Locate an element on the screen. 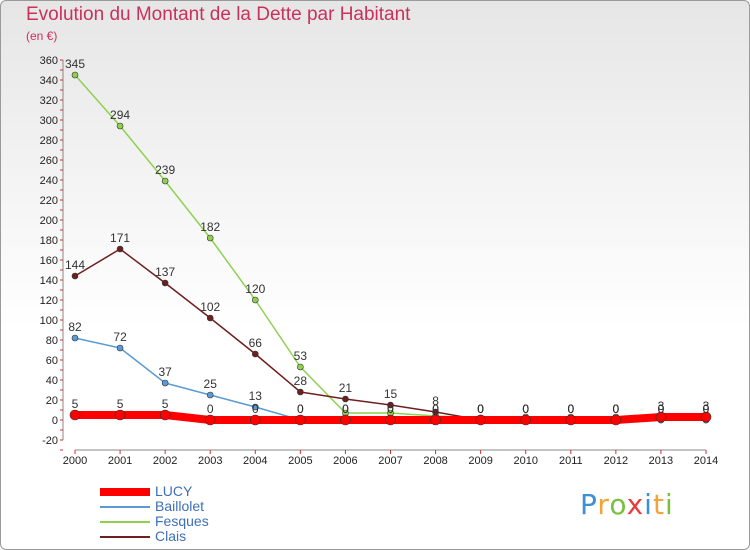 This screenshot has height=550, width=750. y-tick-label: -20 is located at coordinates (50, 441).